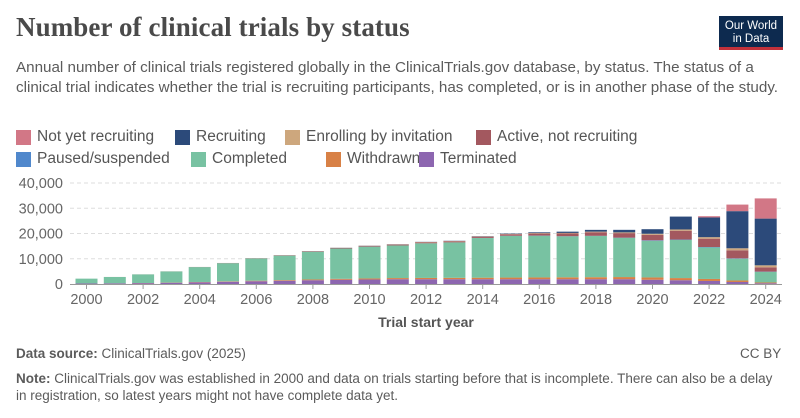  Describe the element at coordinates (373, 159) in the screenshot. I see `legend-item-withdrawn: Withdrawn` at that location.